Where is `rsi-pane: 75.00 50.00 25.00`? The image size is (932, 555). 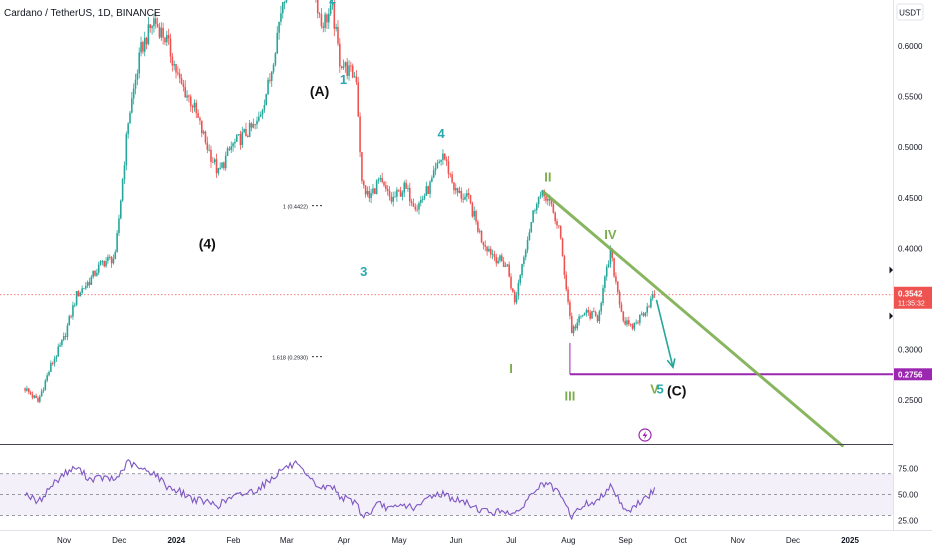 rsi-pane: 75.00 50.00 25.00 is located at coordinates (459, 492).